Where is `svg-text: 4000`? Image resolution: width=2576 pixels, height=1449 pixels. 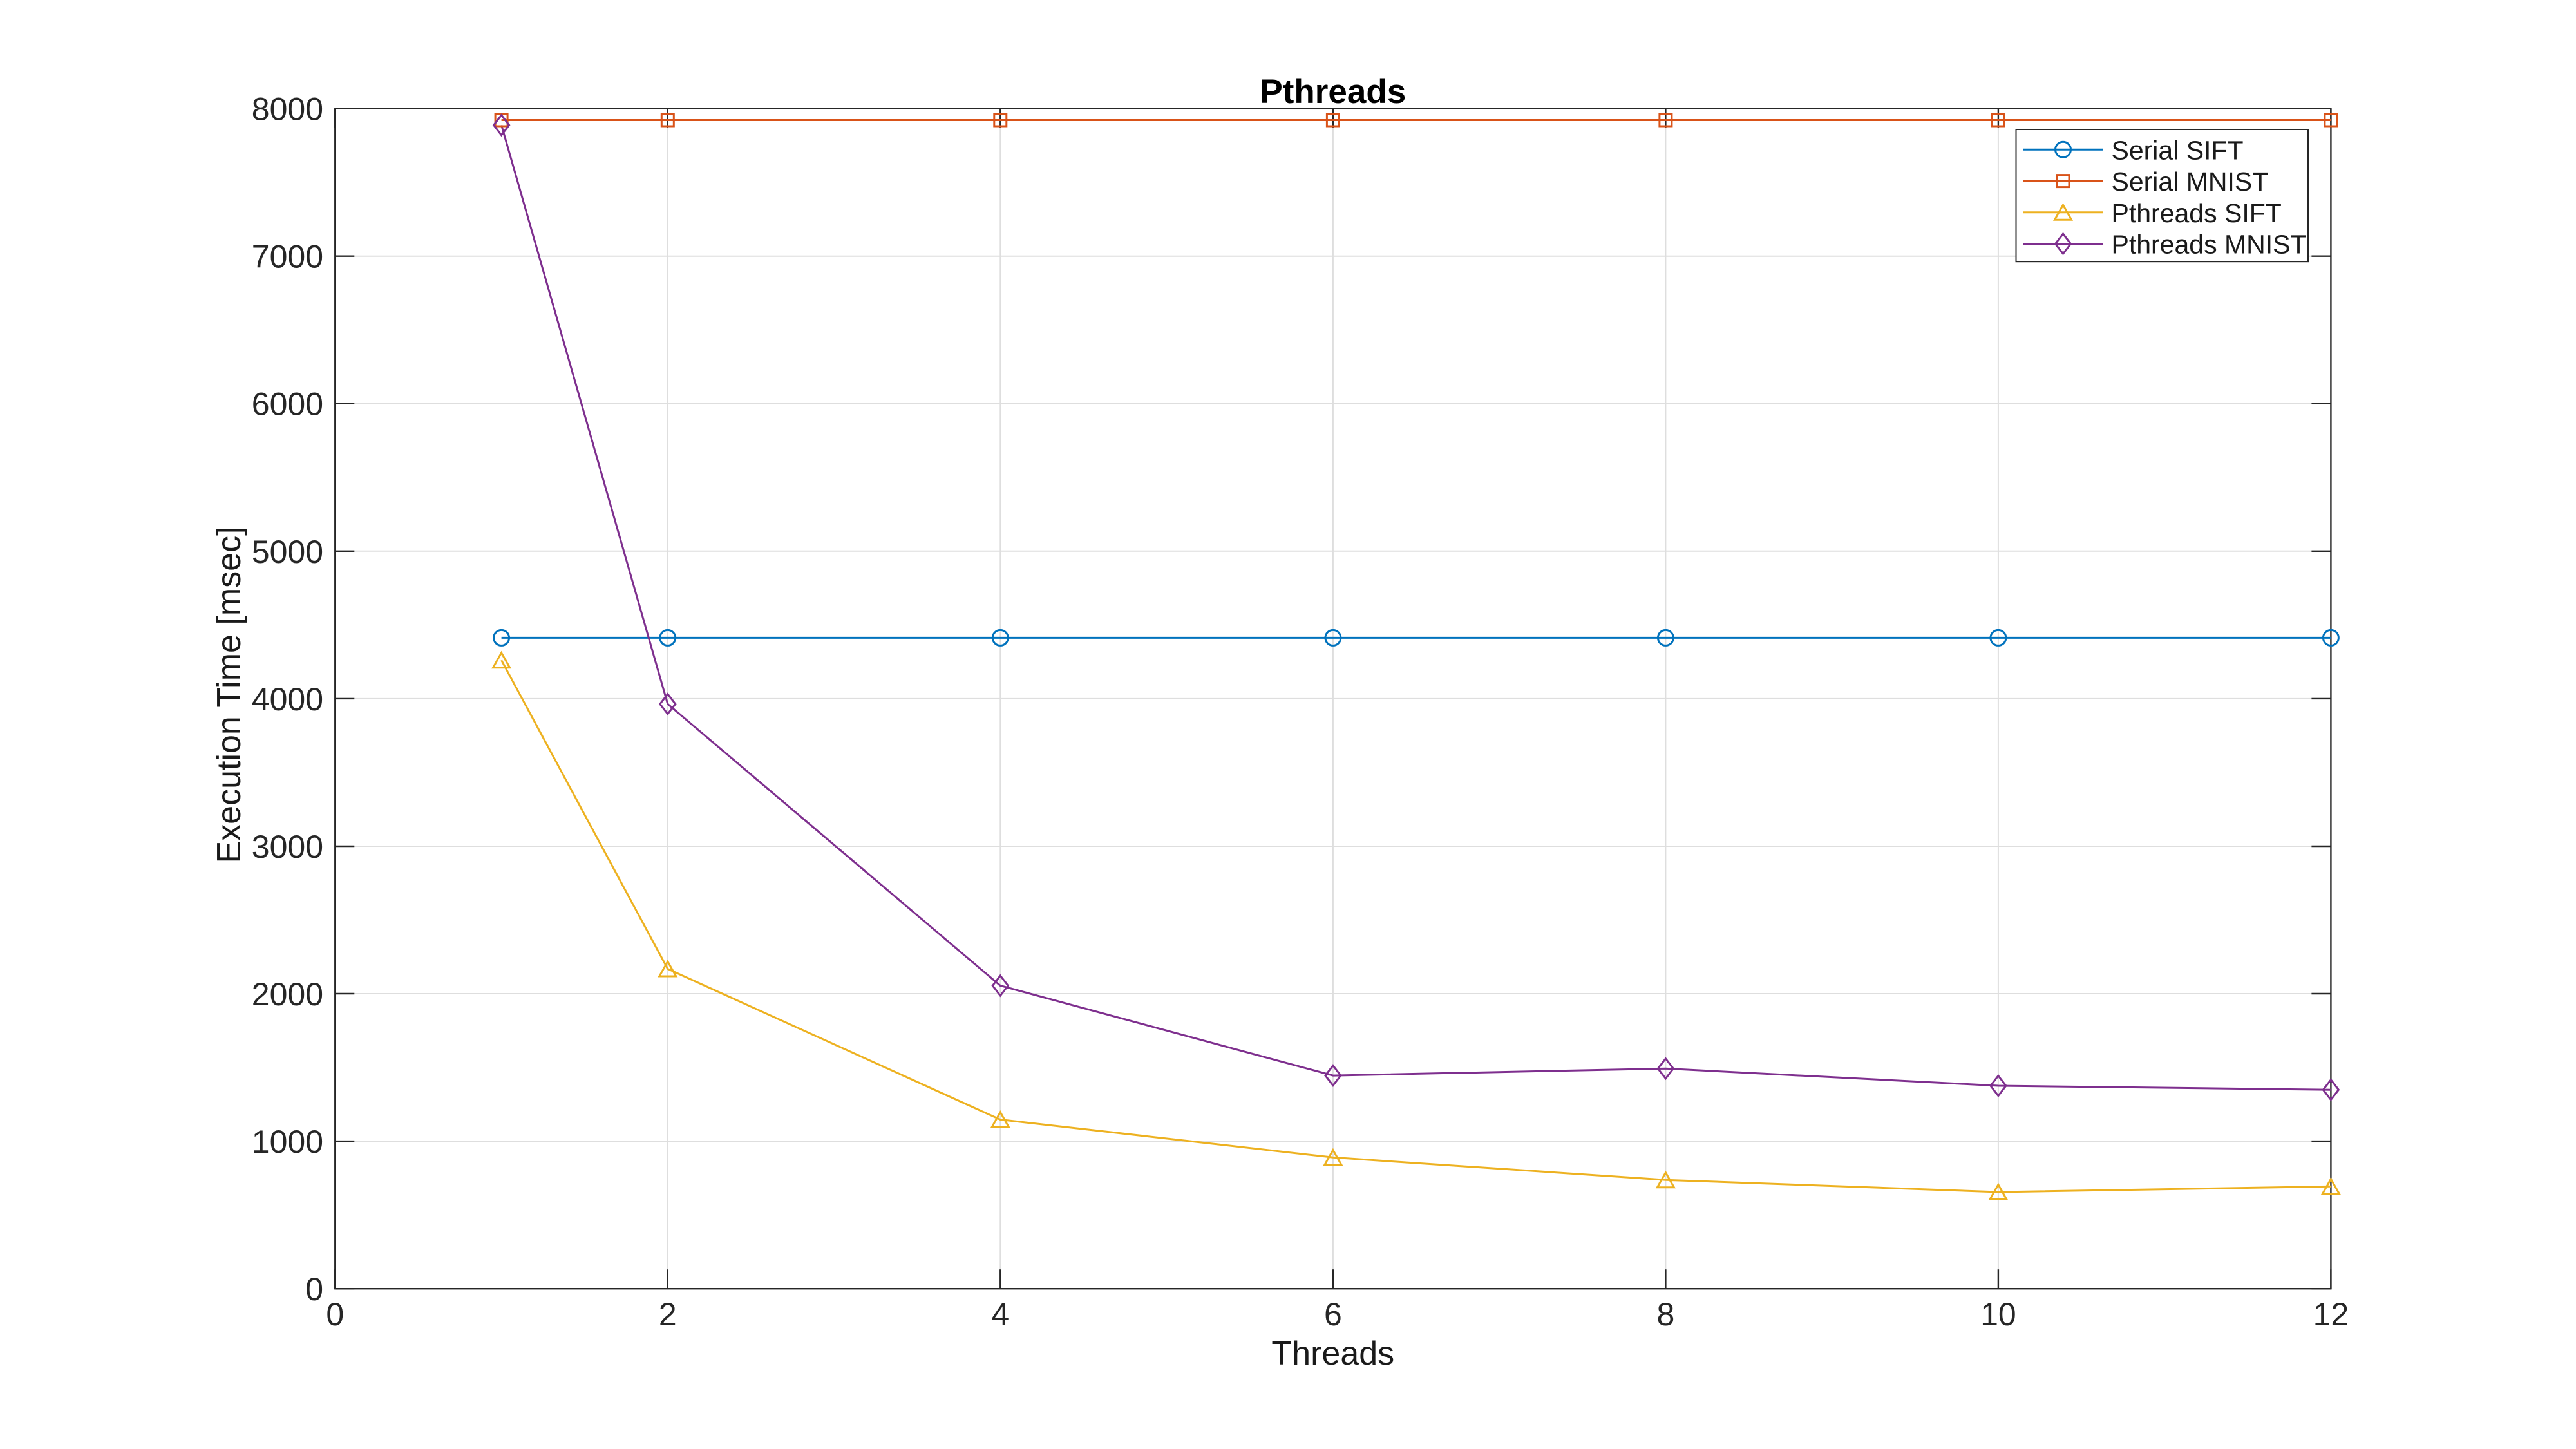 svg-text: 4000 is located at coordinates (287, 699).